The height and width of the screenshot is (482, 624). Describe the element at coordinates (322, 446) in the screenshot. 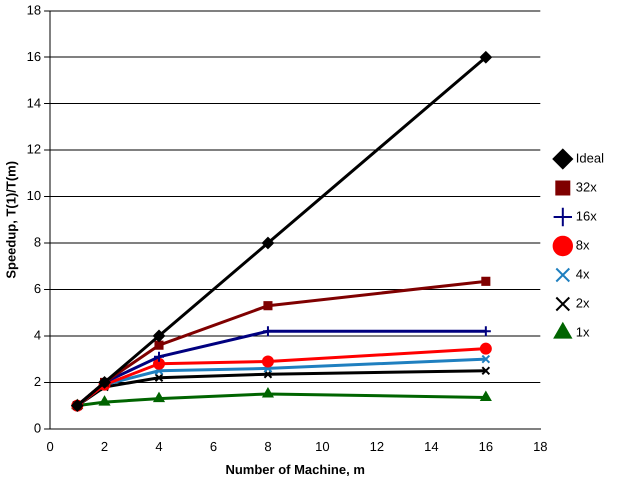

I see `x-tick-label: 10` at that location.